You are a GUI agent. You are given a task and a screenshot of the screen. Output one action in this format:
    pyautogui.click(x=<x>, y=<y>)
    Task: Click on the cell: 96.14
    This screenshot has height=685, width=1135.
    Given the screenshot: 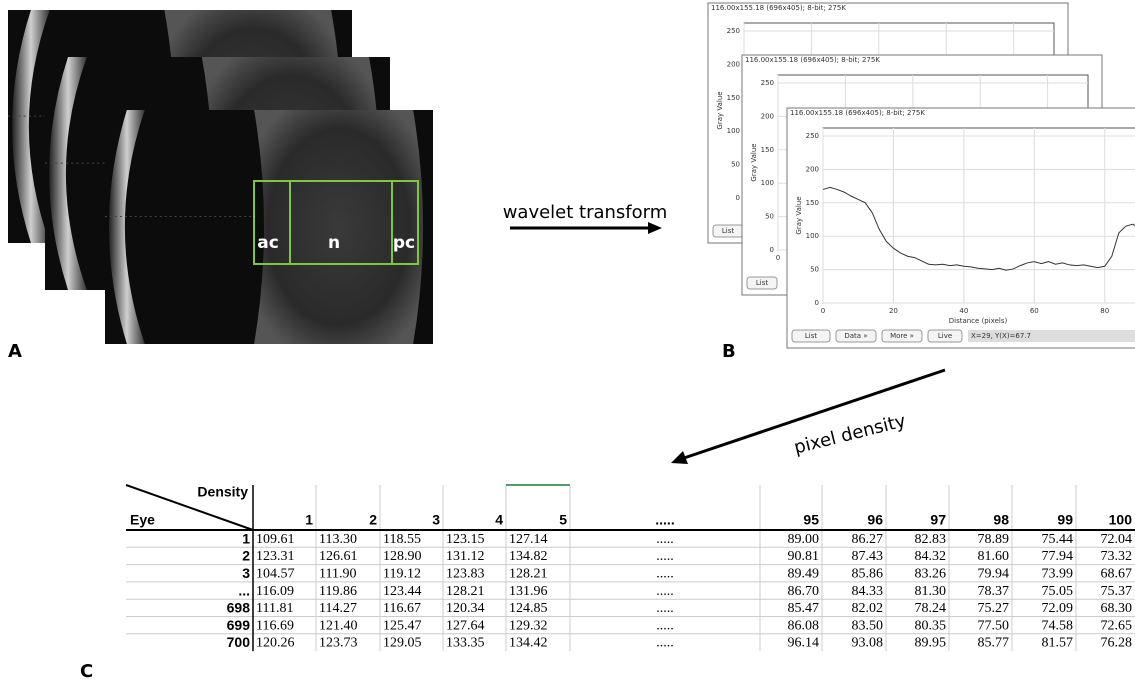 What is the action you would take?
    pyautogui.click(x=804, y=643)
    